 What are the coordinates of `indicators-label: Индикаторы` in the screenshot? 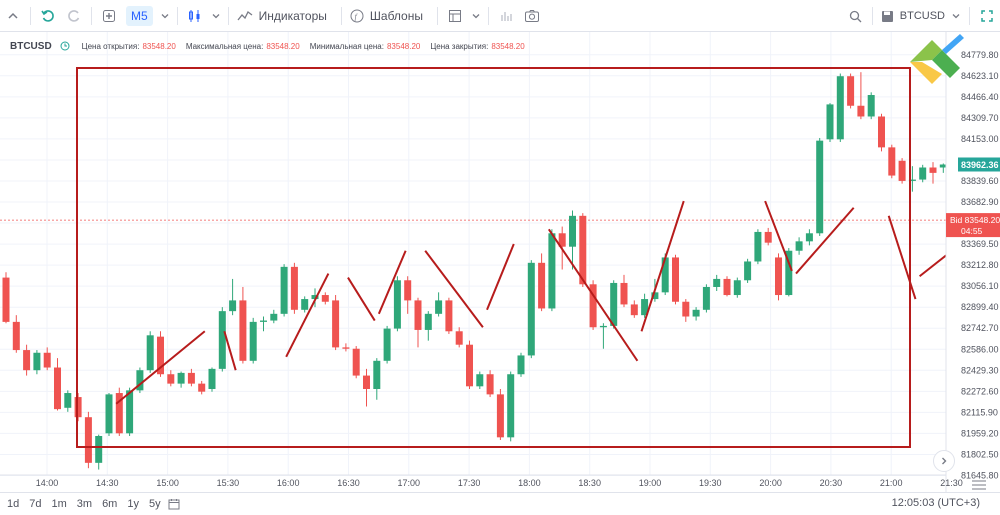 It's located at (292, 15).